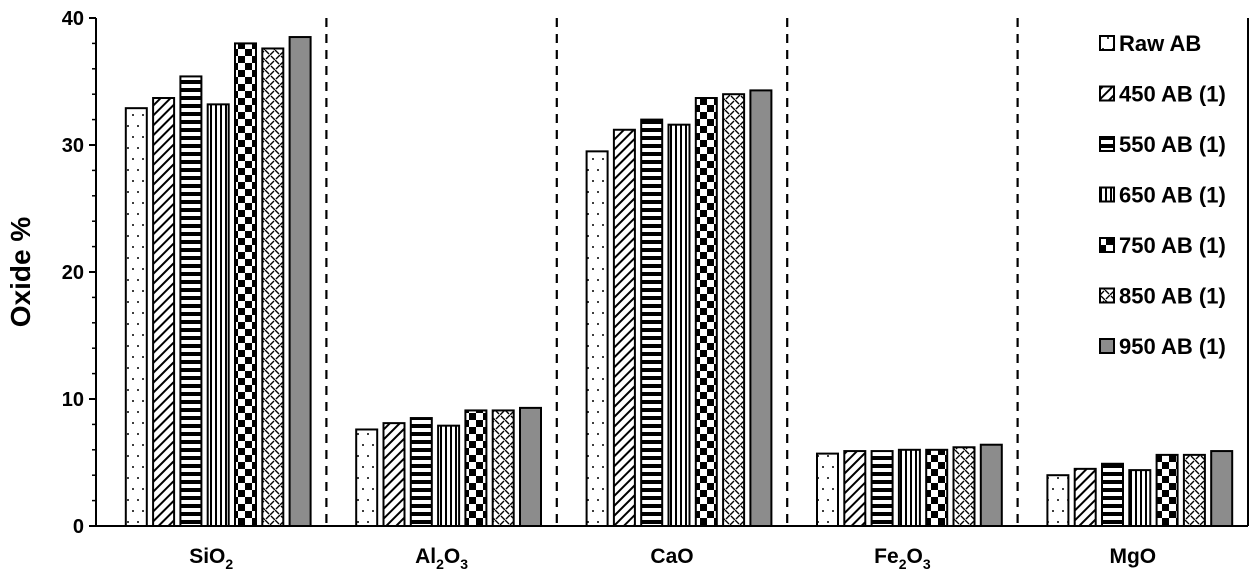 The image size is (1251, 572). What do you see at coordinates (1172, 346) in the screenshot?
I see `legend-label: 950 AB (1)` at bounding box center [1172, 346].